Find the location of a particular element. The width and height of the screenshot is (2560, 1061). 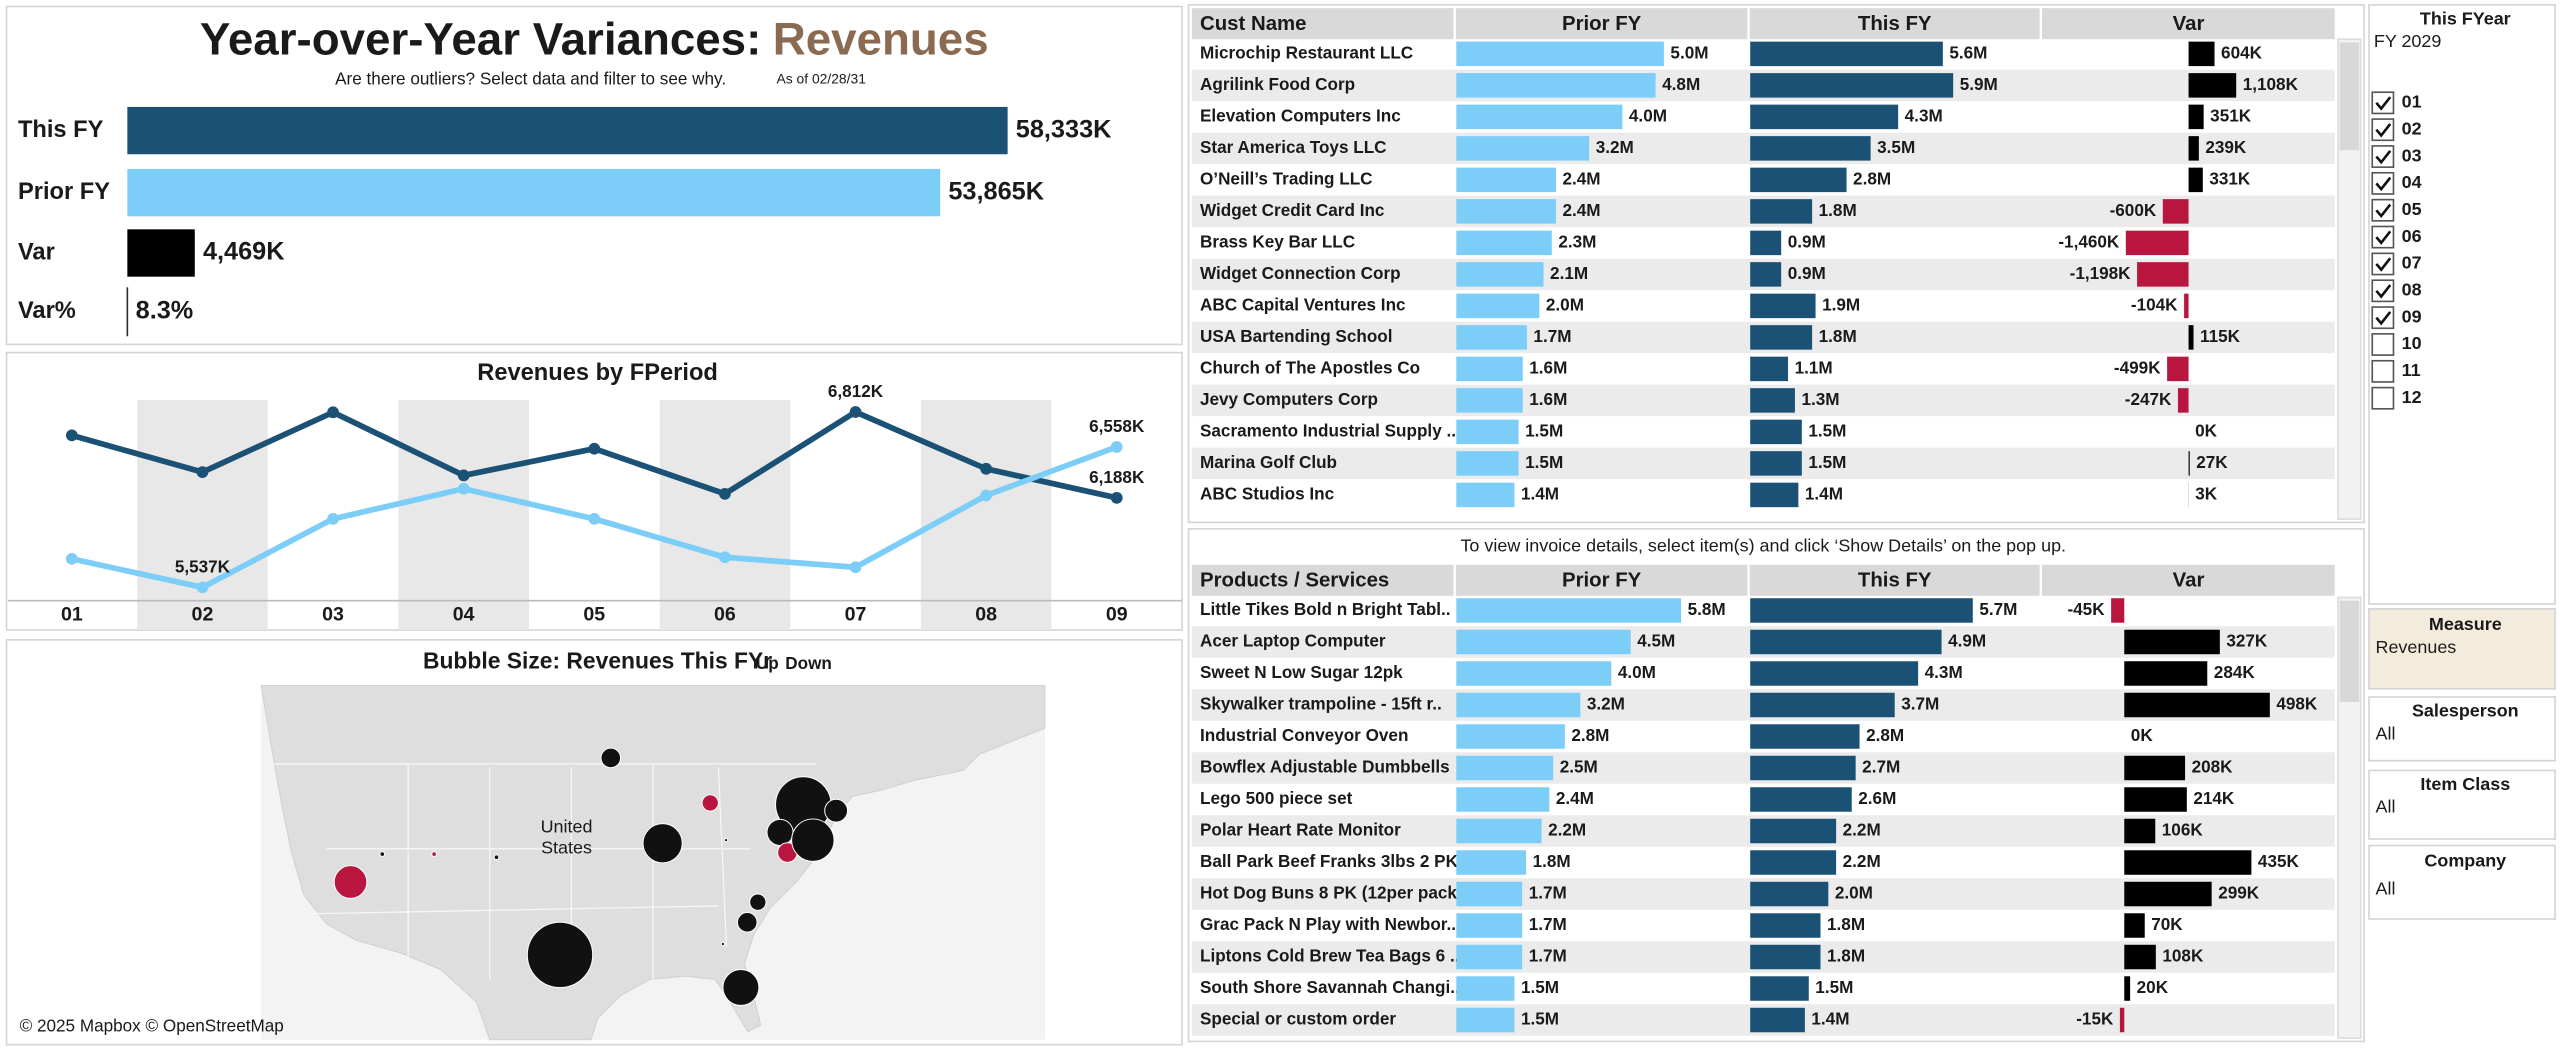

scroll-thumb is located at coordinates (2349, 651).